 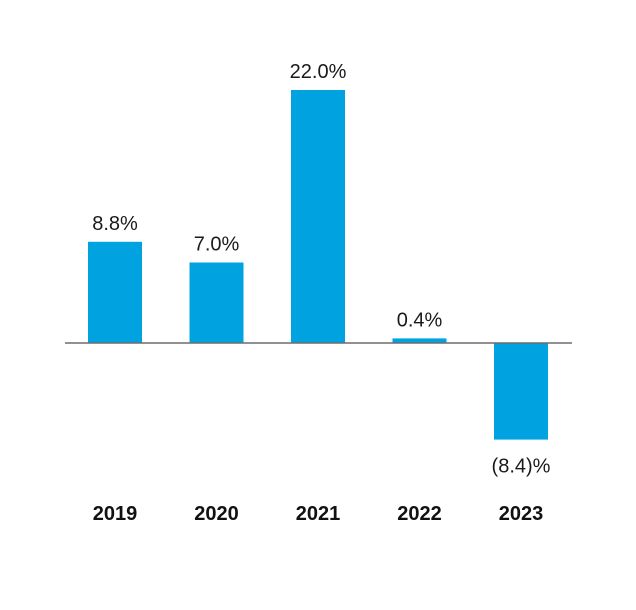 I want to click on value-label-2021: 22.0%, so click(x=318, y=72).